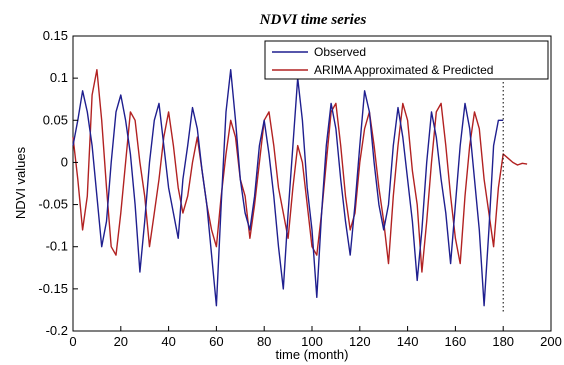  I want to click on y-tick-label: -0.1, so click(57, 246).